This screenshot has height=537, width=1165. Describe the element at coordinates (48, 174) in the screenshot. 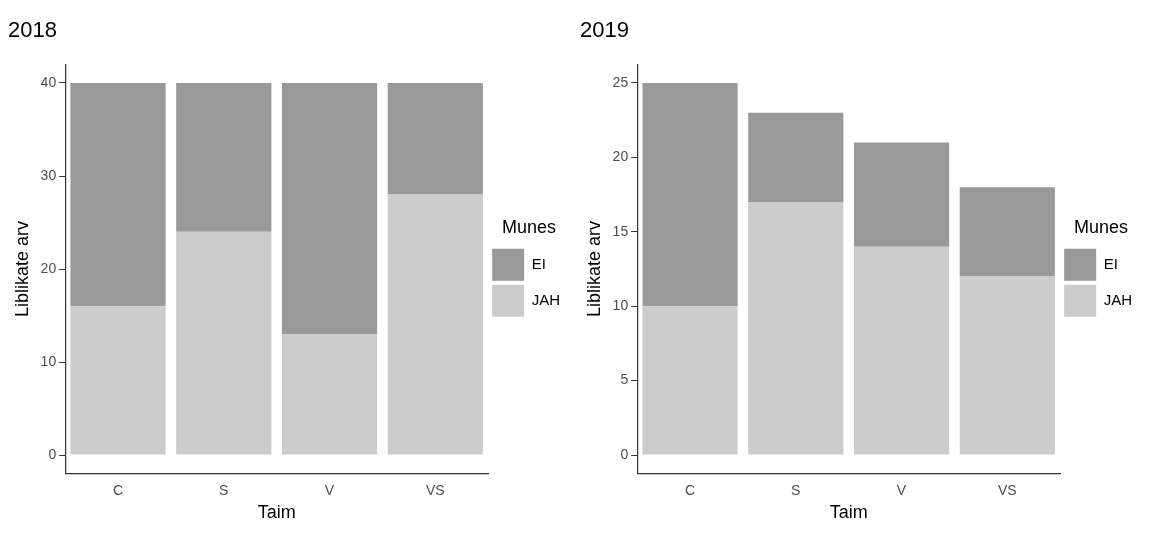

I see `y-tick-label: 30` at that location.